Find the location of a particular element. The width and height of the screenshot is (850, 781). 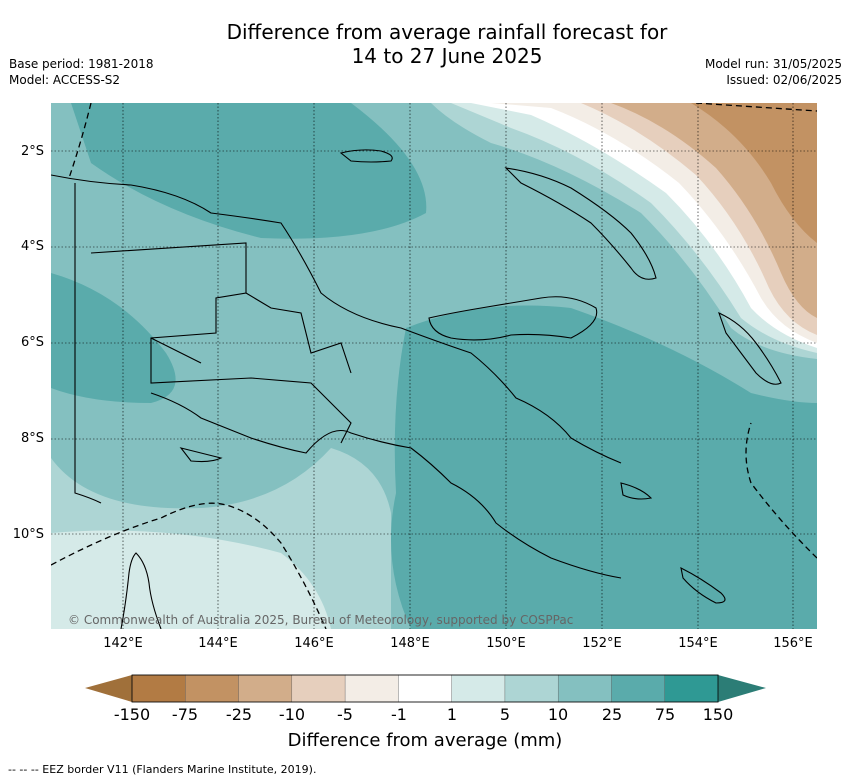

model-run: Model run: 31/05/2025 is located at coordinates (773, 64).